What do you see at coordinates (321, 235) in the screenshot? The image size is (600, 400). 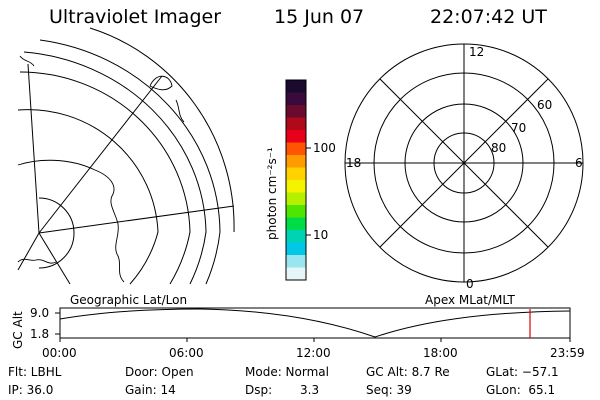 I see `colorbar-label-10: 10` at bounding box center [321, 235].